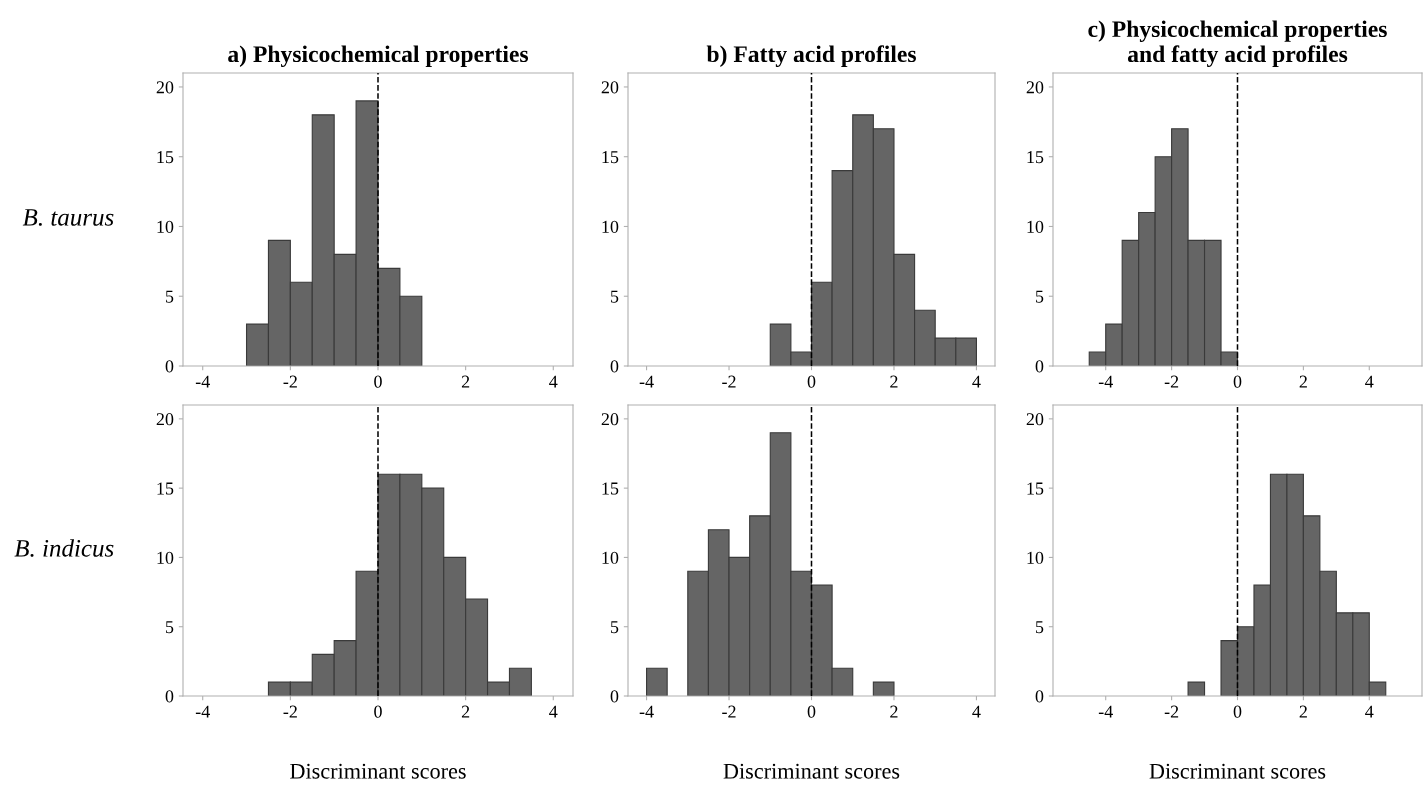 This screenshot has height=789, width=1424. I want to click on chart-title: a) Physicochemical properties, so click(378, 56).